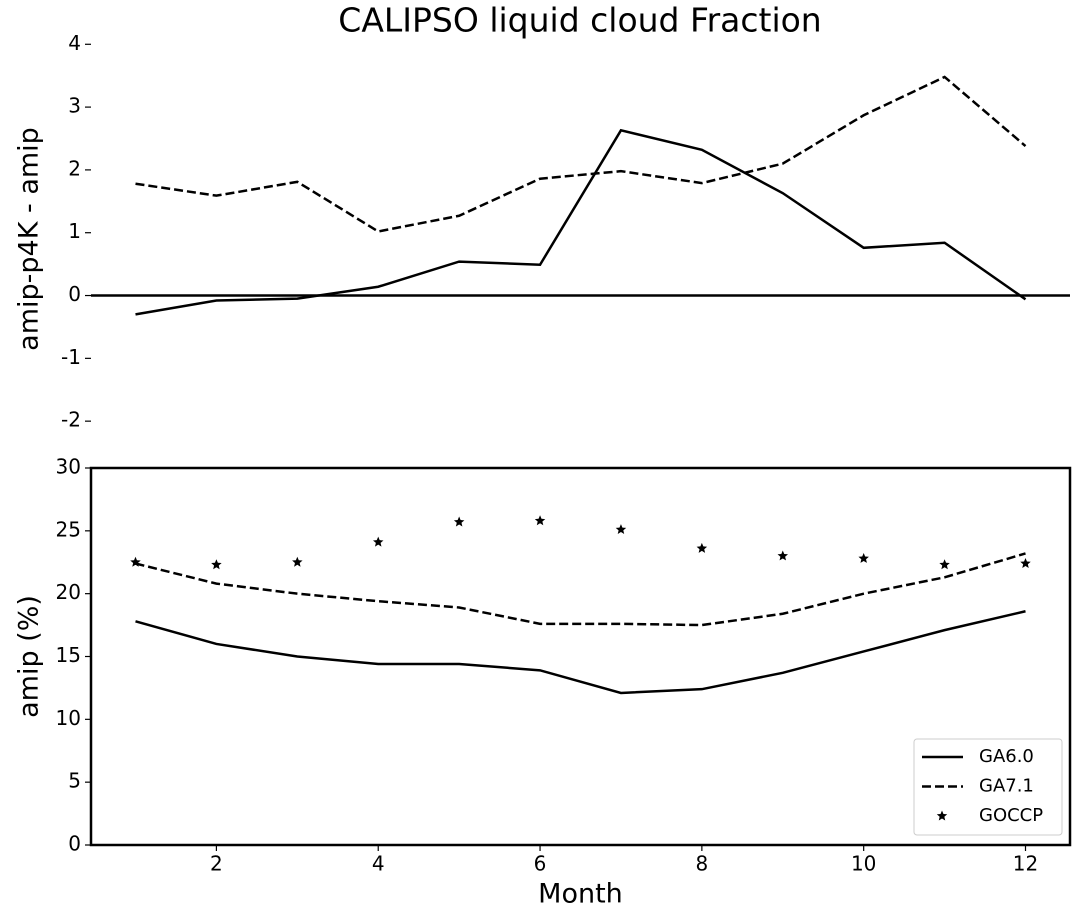 The image size is (1081, 911). I want to click on x-tick-label: 2, so click(216, 864).